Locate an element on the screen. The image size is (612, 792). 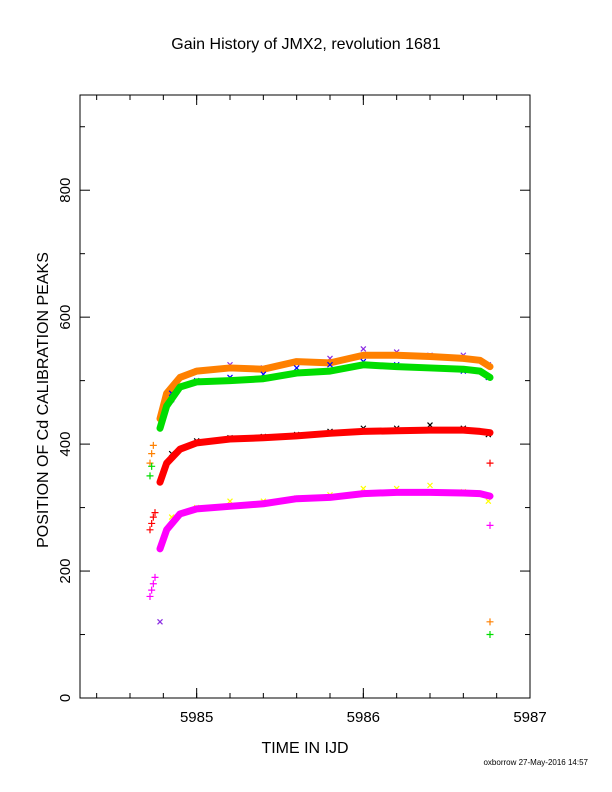
x-axis-title: TIME IN IJD is located at coordinates (304, 748).